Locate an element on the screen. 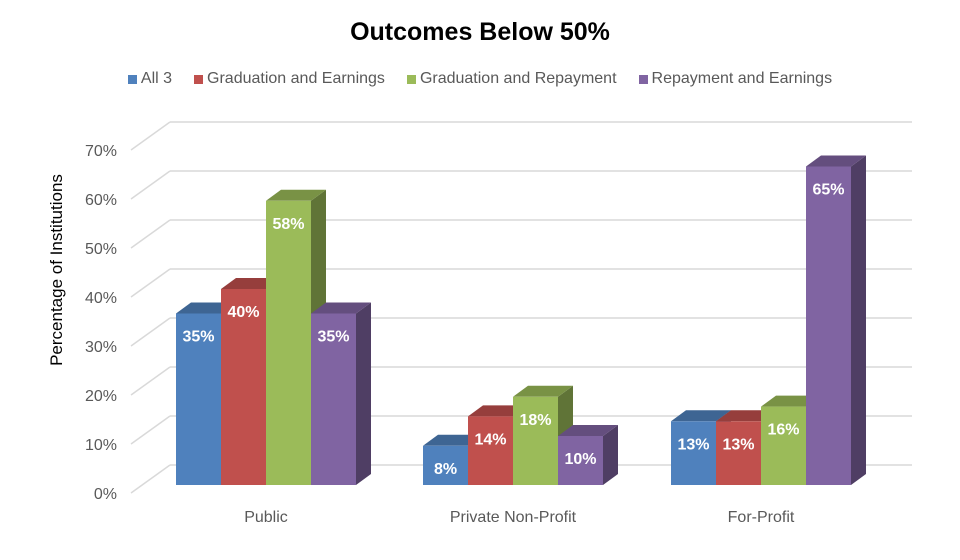 Image resolution: width=960 pixels, height=560 pixels. legend-item-graduation-repayment: Graduation and Repayment is located at coordinates (511, 79).